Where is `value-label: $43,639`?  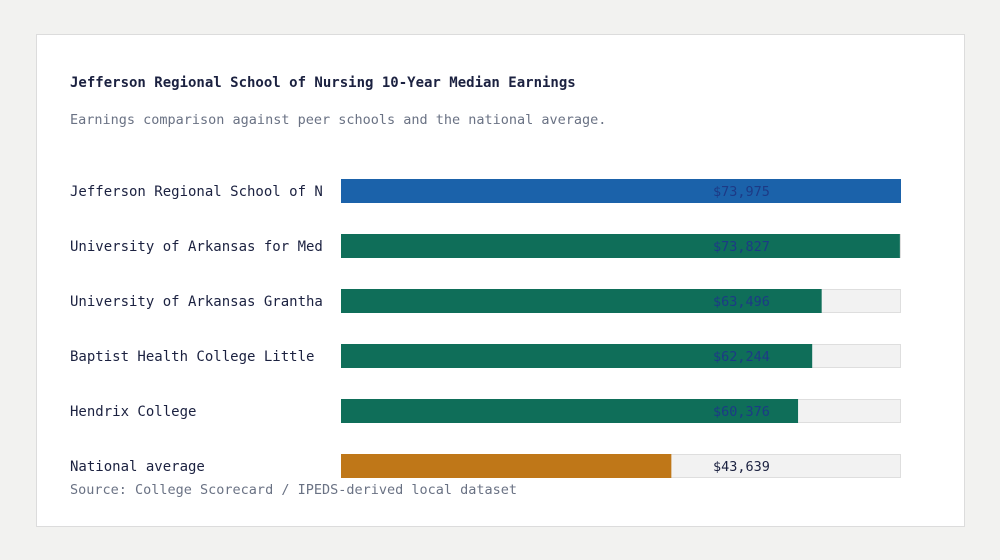
value-label: $43,639 is located at coordinates (741, 467).